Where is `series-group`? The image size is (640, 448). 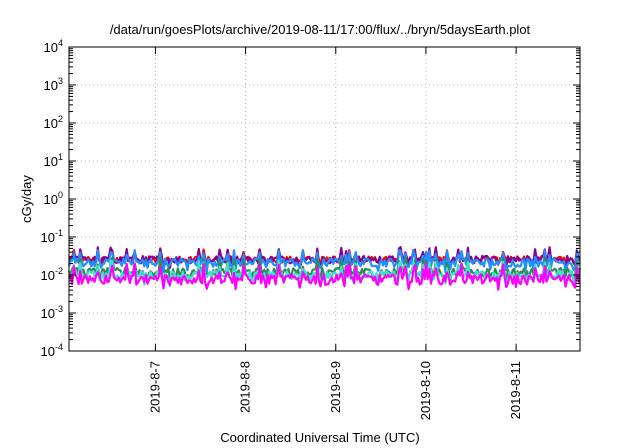 series-group is located at coordinates (324, 268).